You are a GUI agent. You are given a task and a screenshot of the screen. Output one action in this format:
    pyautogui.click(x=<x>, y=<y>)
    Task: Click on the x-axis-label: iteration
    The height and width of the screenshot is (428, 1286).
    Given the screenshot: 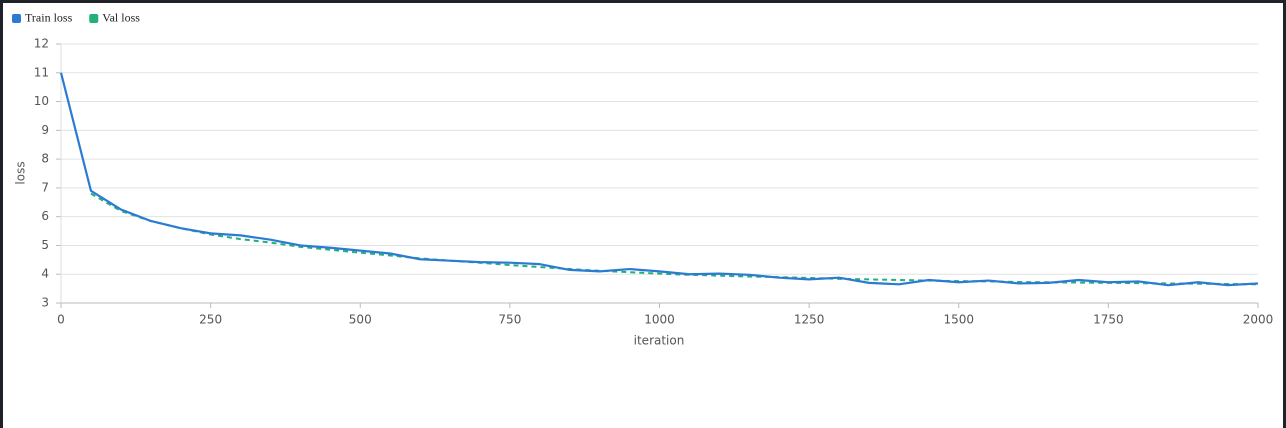 What is the action you would take?
    pyautogui.click(x=659, y=341)
    